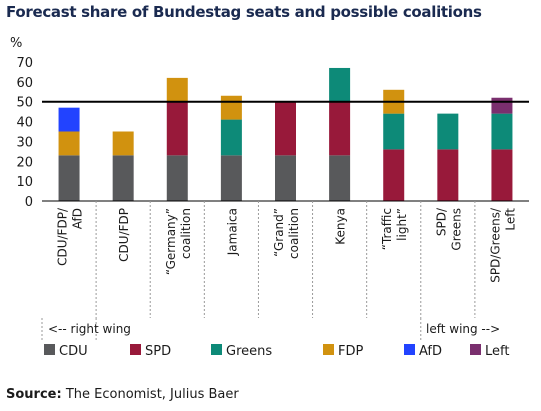 Image resolution: width=541 pixels, height=411 pixels. Describe the element at coordinates (78, 218) in the screenshot. I see `category-label-line: AfD` at that location.